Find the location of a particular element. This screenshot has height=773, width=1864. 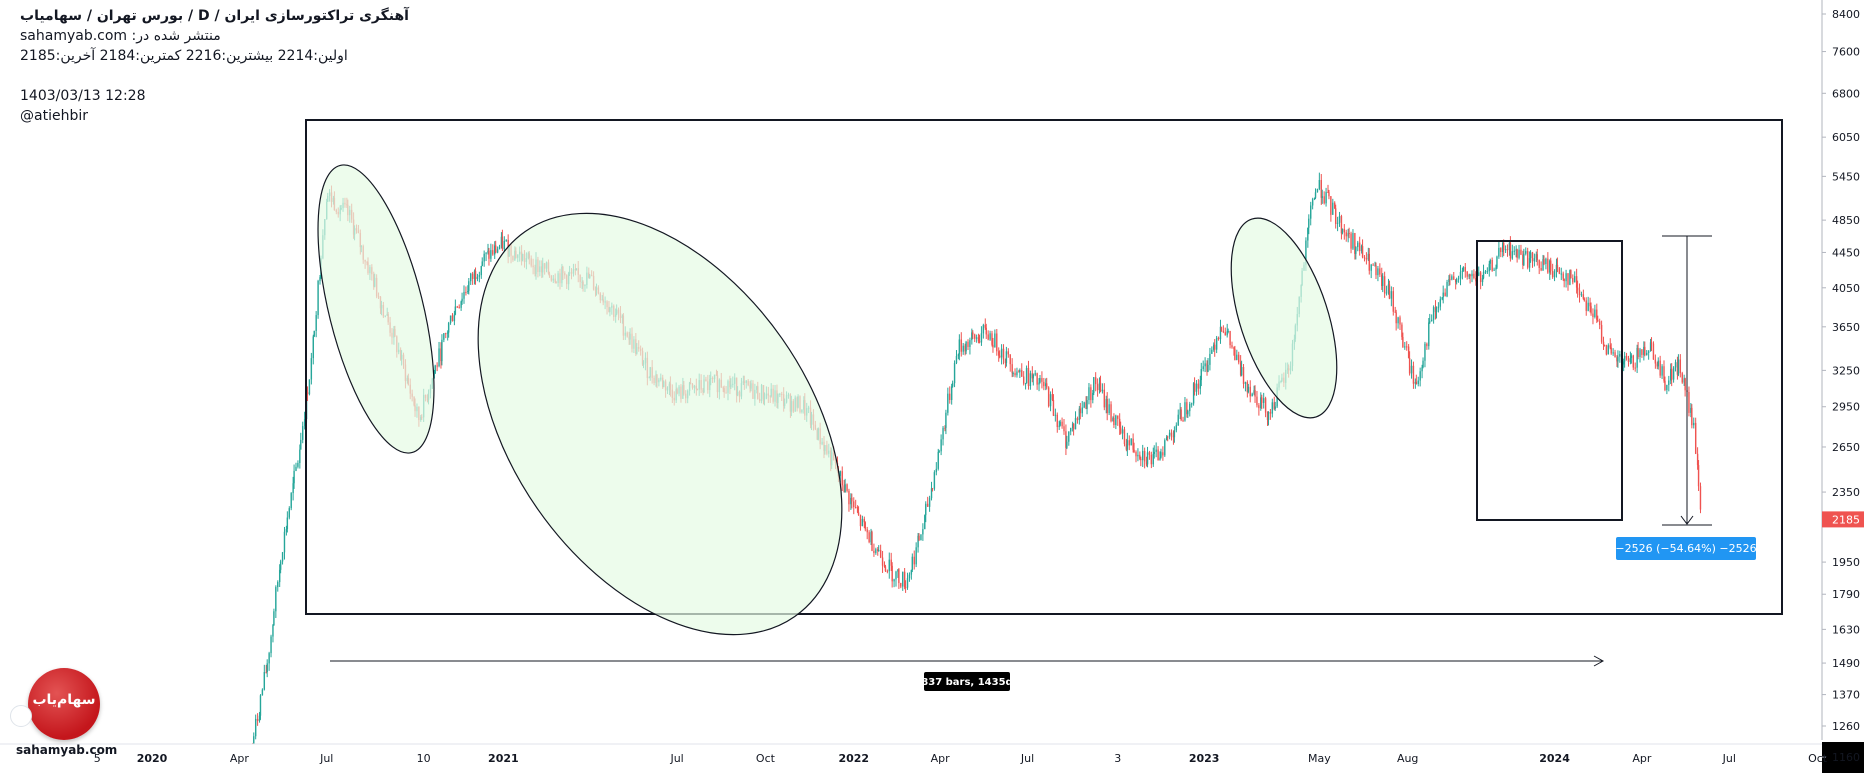

price-tick-label: 2350 is located at coordinates (1846, 492).